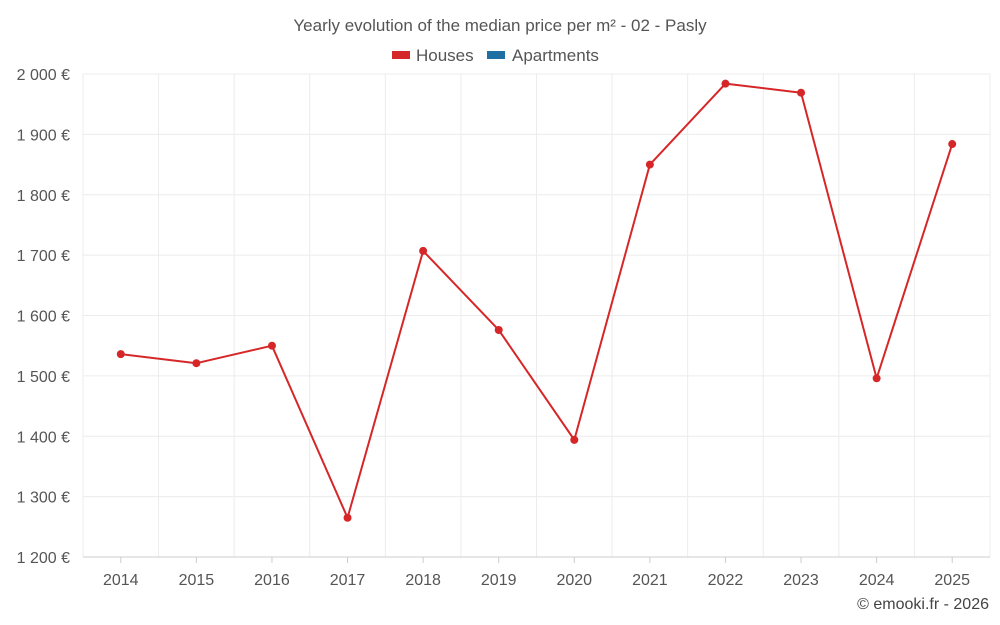 The image size is (1000, 625). I want to click on x-tick-label: 2016, so click(272, 580).